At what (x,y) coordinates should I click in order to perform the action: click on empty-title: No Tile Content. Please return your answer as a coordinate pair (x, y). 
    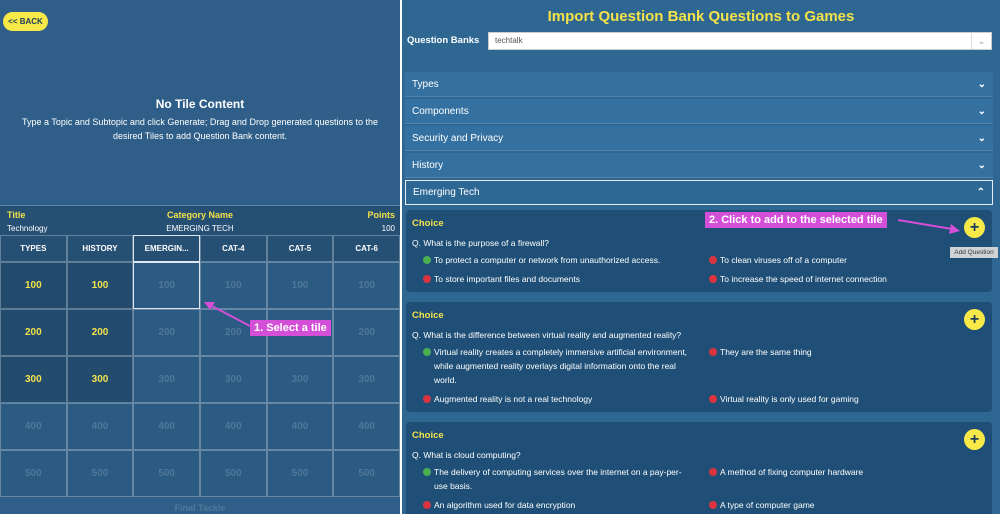
    Looking at the image, I should click on (200, 104).